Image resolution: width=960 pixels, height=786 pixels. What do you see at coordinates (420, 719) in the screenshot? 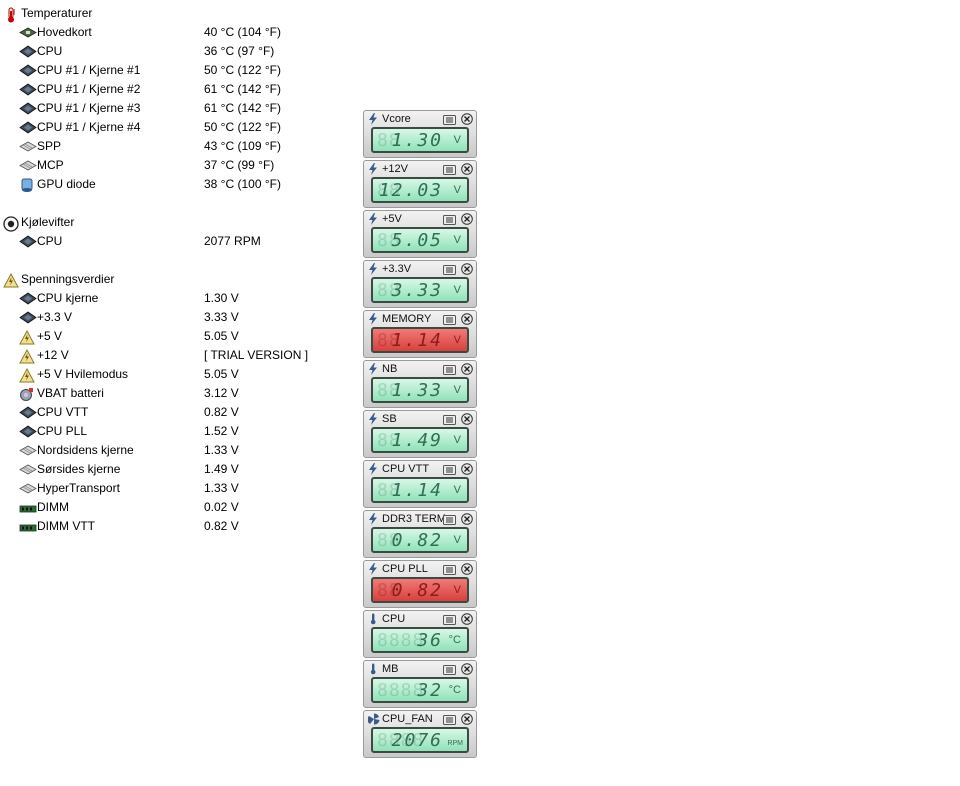
I see `gadget-header: CPU_FAN` at bounding box center [420, 719].